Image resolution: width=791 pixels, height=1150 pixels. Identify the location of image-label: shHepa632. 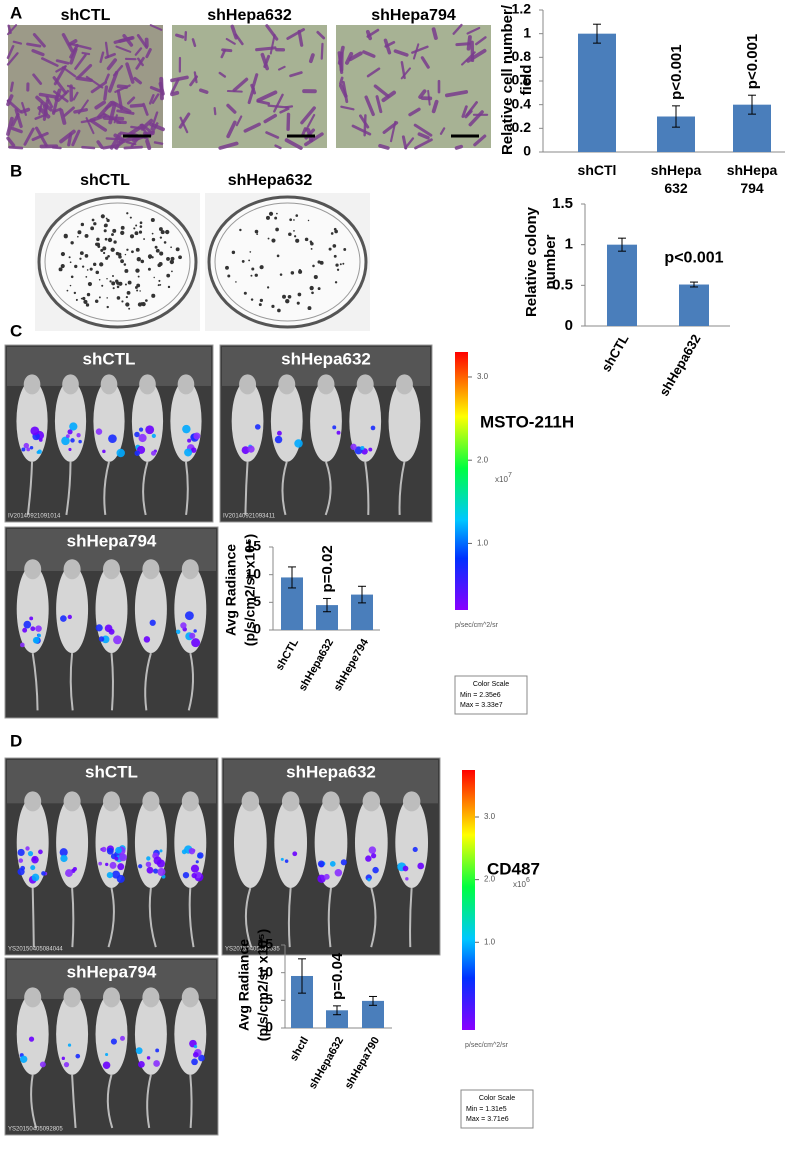
(270, 180).